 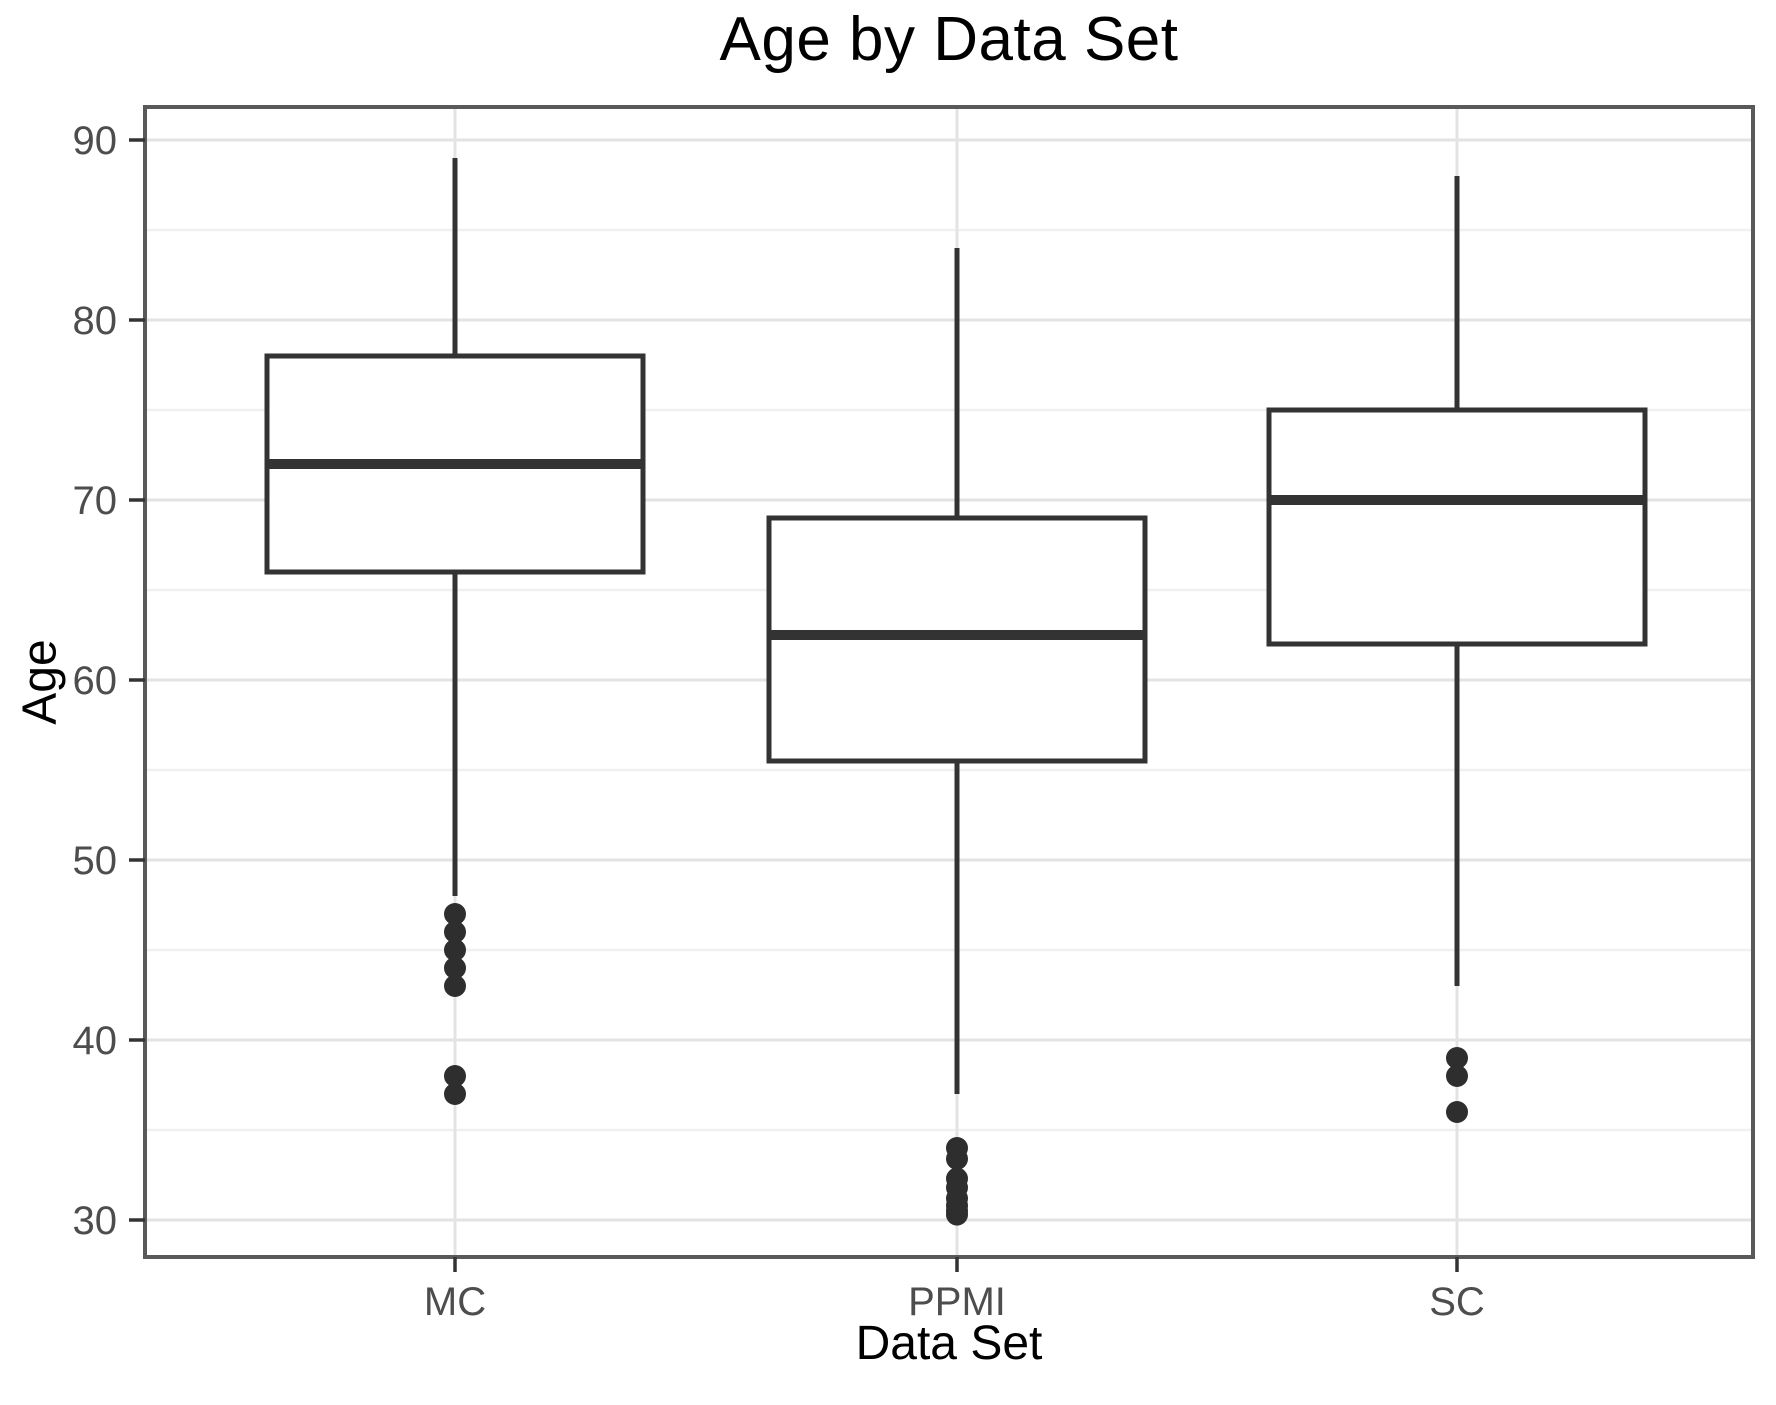 What do you see at coordinates (455, 631) in the screenshot?
I see `box-group-MC` at bounding box center [455, 631].